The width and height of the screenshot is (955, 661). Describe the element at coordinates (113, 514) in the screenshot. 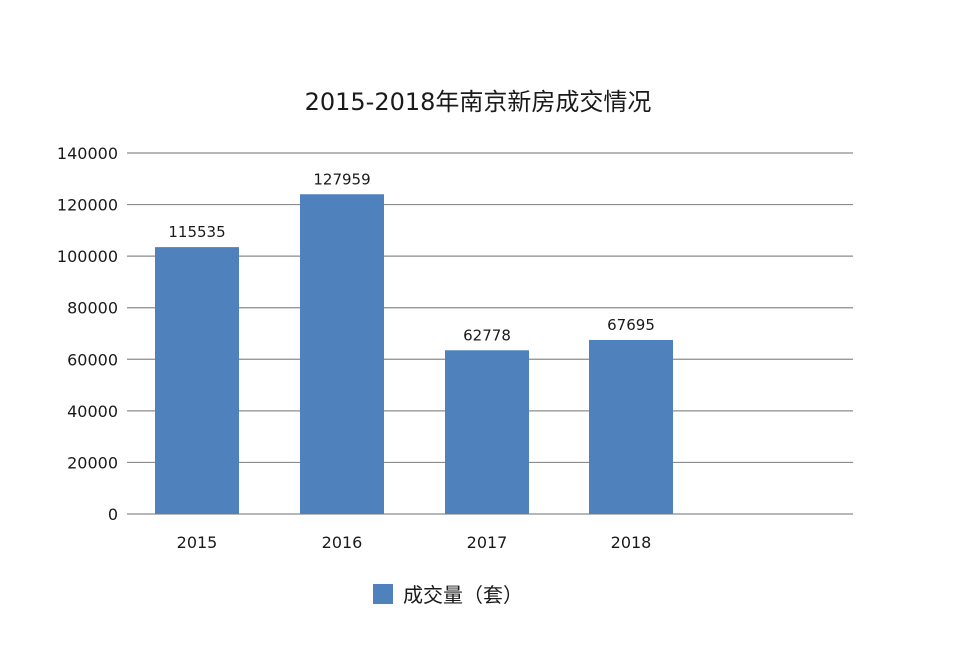

I see `y-tick-label: 0` at that location.